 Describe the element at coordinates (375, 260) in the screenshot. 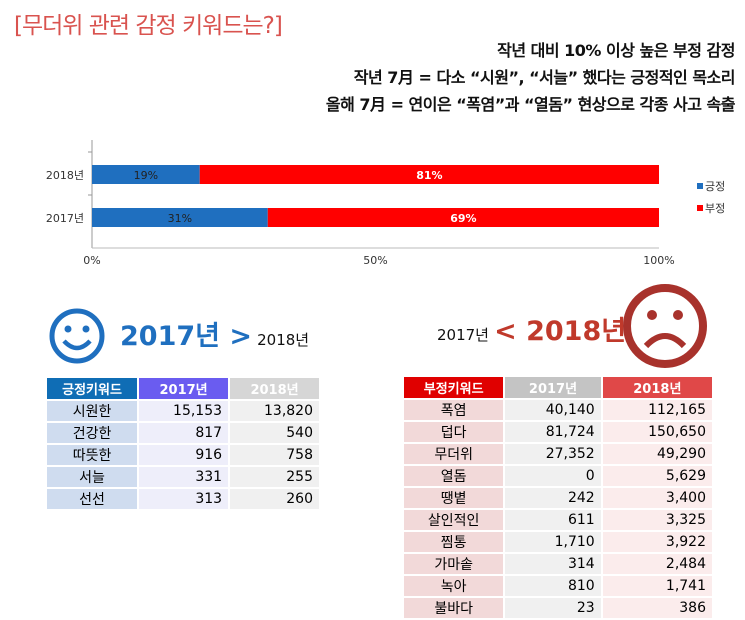

I see `x-tick-label: 50%` at that location.